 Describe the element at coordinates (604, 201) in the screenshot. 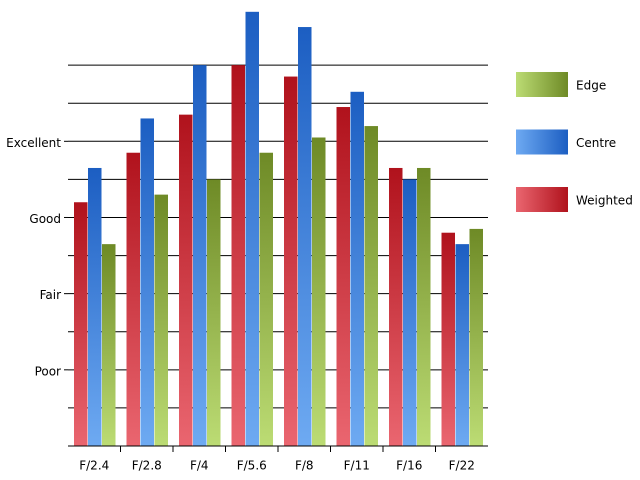

I see `legend-label: Weighted` at that location.